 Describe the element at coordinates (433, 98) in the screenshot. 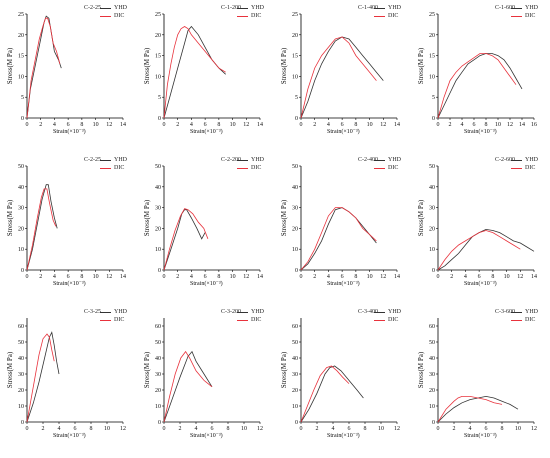

I see `y-tick-label: 5` at that location.